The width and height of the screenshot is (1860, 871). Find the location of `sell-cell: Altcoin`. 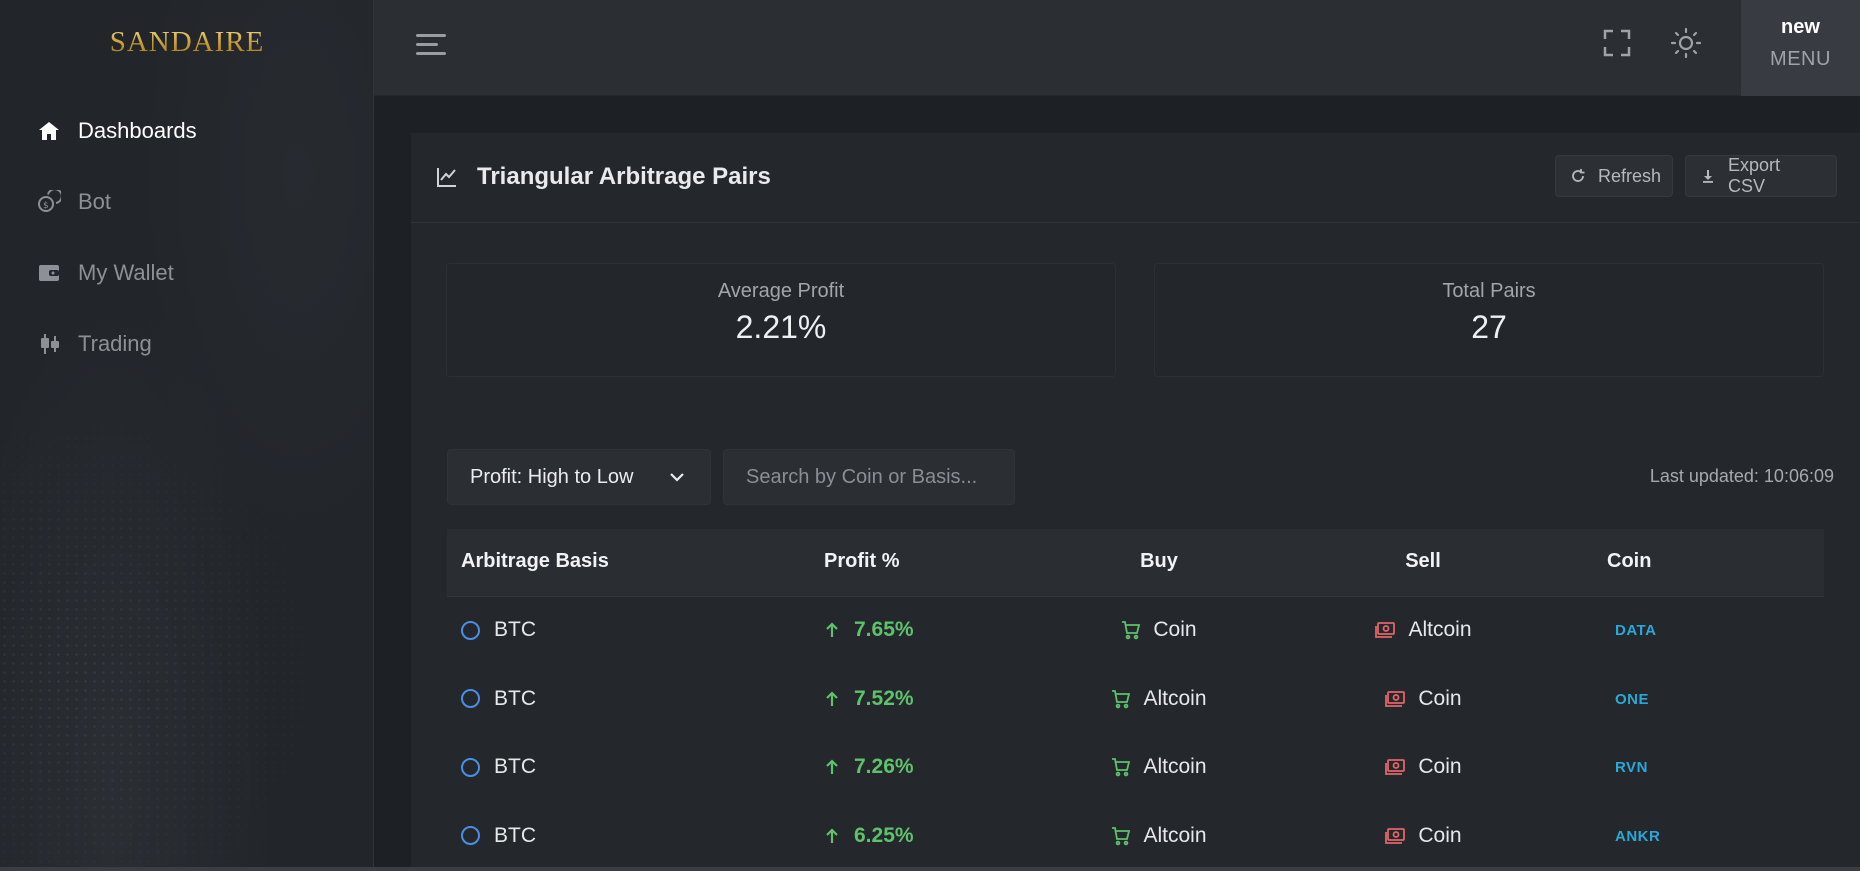

sell-cell: Altcoin is located at coordinates (1423, 630).